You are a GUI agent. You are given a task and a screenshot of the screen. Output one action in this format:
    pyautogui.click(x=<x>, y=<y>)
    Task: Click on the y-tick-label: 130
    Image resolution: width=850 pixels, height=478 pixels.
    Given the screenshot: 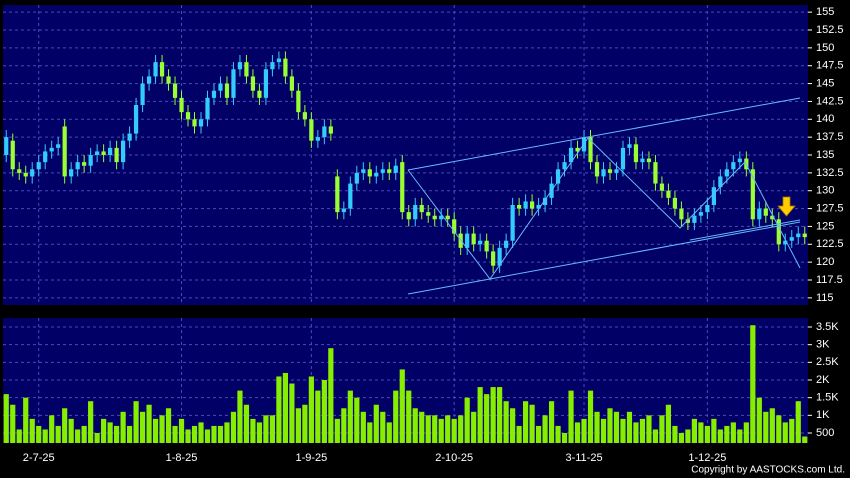 What is the action you would take?
    pyautogui.click(x=825, y=191)
    